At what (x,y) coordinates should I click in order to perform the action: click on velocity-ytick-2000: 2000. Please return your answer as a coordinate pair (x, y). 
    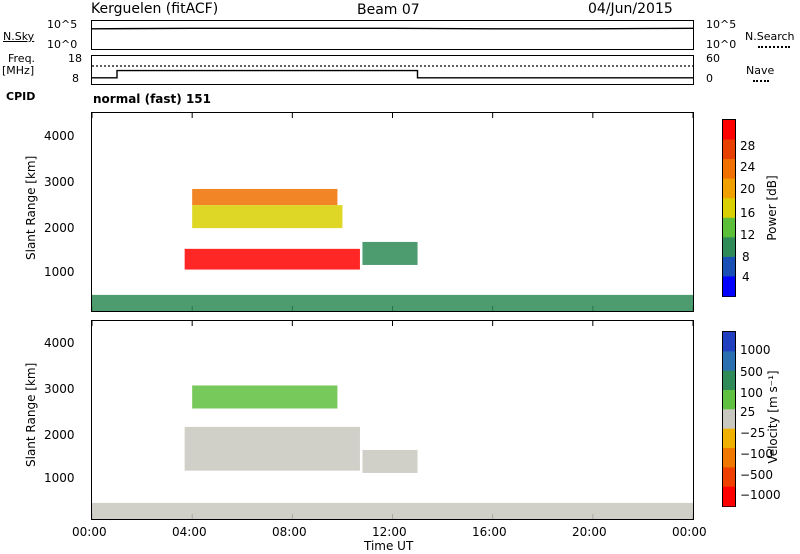
    Looking at the image, I should click on (59, 435).